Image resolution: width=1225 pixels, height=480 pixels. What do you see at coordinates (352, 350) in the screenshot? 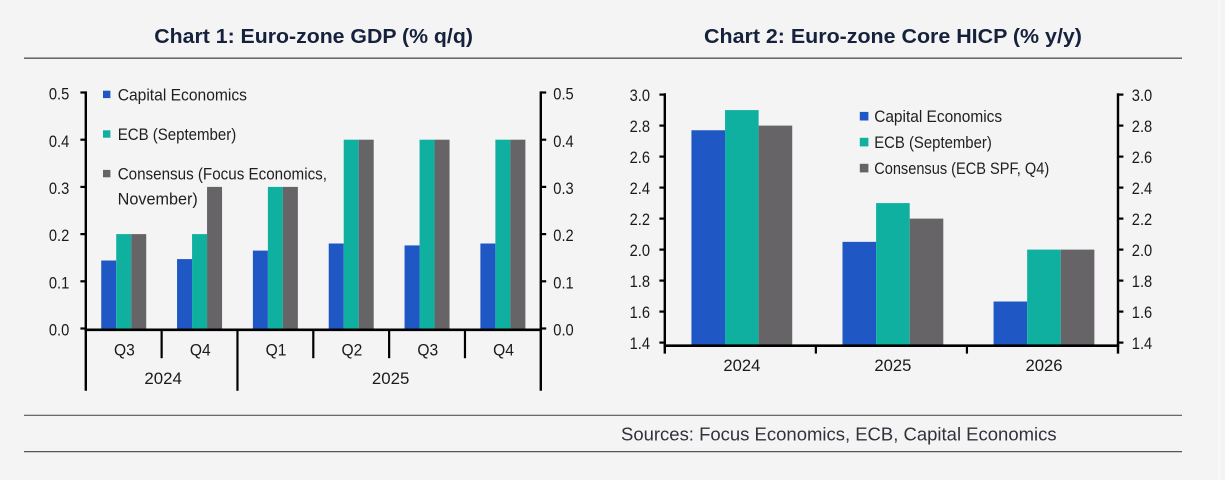
I see `svg-text: Q2` at bounding box center [352, 350].